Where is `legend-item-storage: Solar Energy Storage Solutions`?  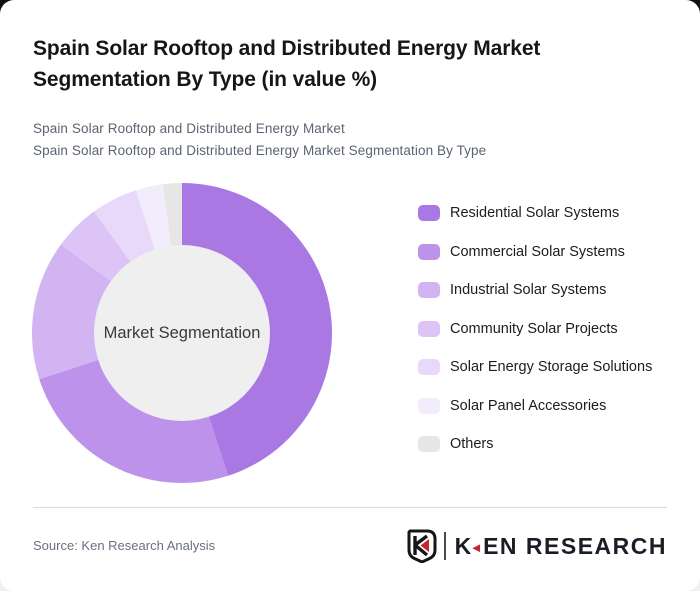
legend-item-storage: Solar Energy Storage Solutions is located at coordinates (535, 367).